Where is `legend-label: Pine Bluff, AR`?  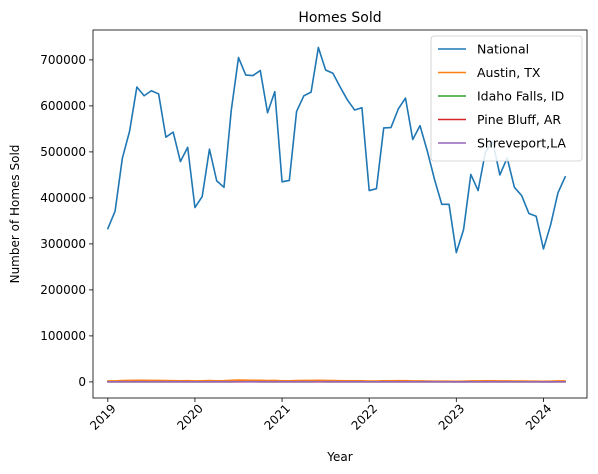
legend-label: Pine Bluff, AR is located at coordinates (519, 119).